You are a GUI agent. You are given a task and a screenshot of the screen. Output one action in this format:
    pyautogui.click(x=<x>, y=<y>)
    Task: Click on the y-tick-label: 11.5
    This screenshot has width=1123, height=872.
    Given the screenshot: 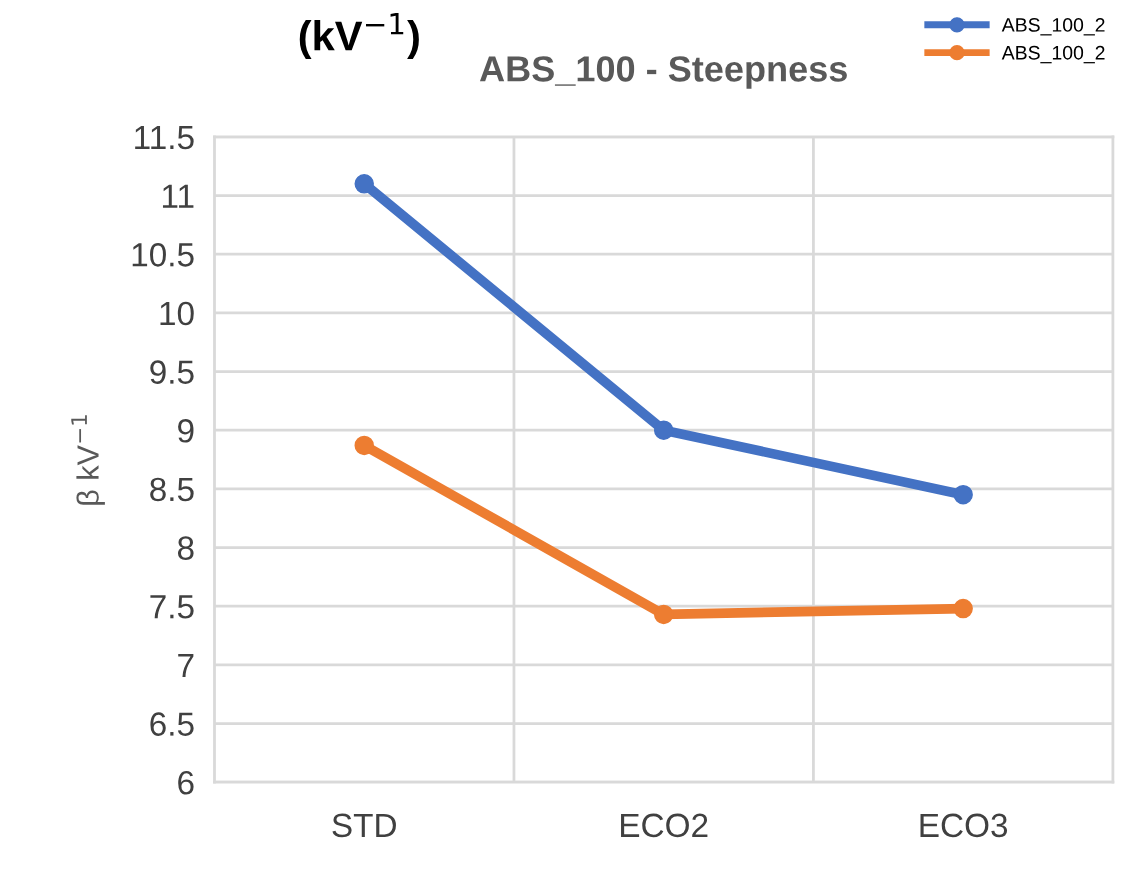 What is the action you would take?
    pyautogui.click(x=164, y=138)
    